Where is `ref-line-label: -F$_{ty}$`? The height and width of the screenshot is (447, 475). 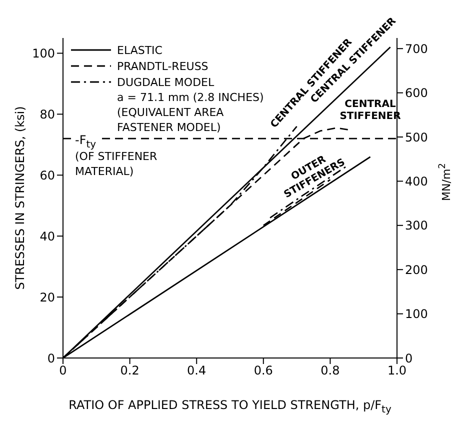 ref-line-label: -F$_{ty}$ is located at coordinates (85, 141).